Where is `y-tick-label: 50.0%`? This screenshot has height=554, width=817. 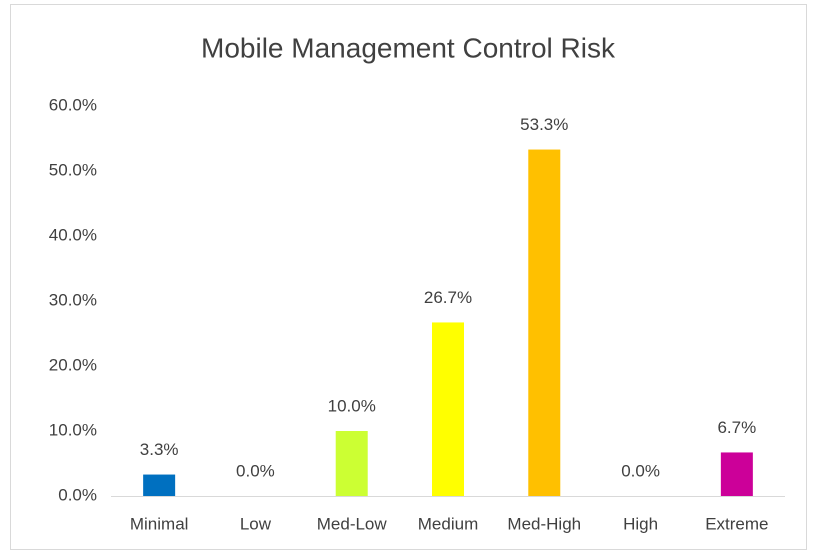
y-tick-label: 50.0% is located at coordinates (73, 169).